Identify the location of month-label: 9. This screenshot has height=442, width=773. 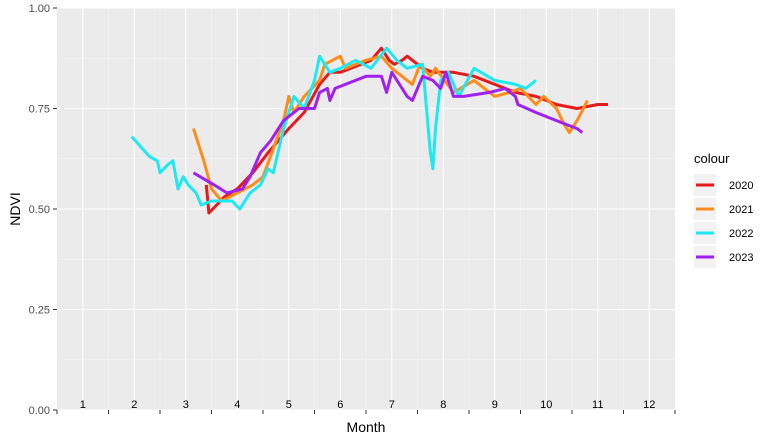
(495, 405).